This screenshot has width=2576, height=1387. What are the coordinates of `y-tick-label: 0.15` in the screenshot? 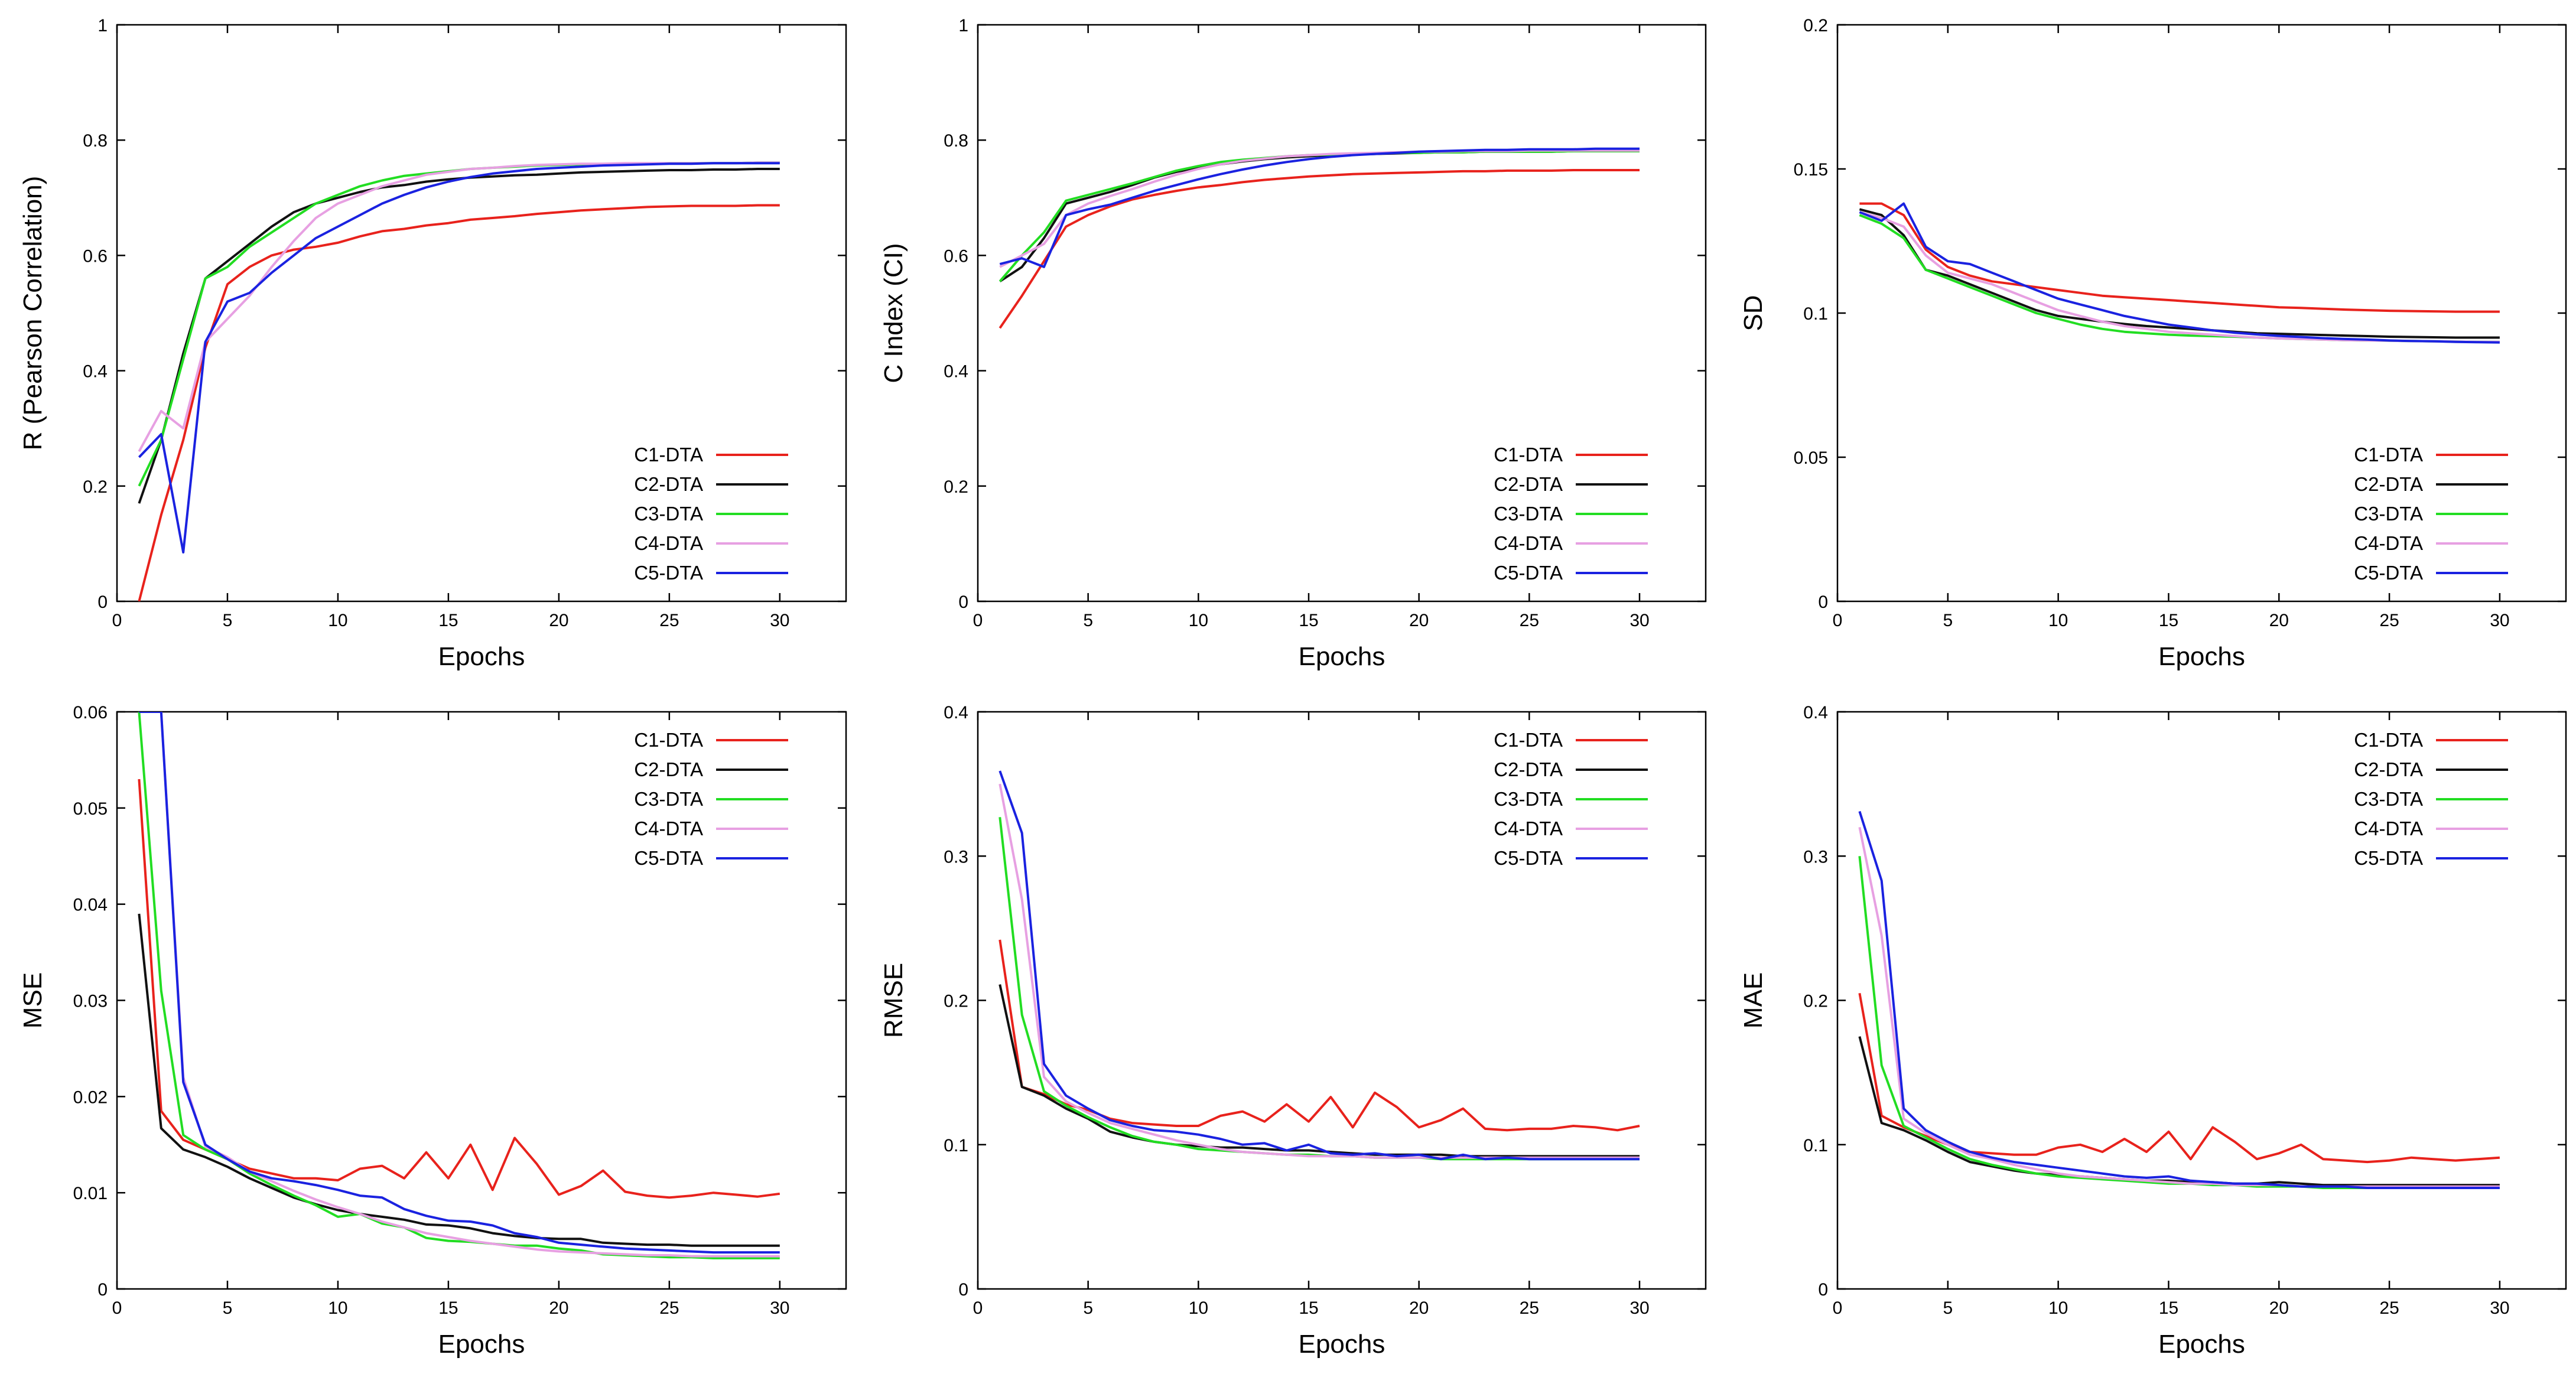 It's located at (1811, 170).